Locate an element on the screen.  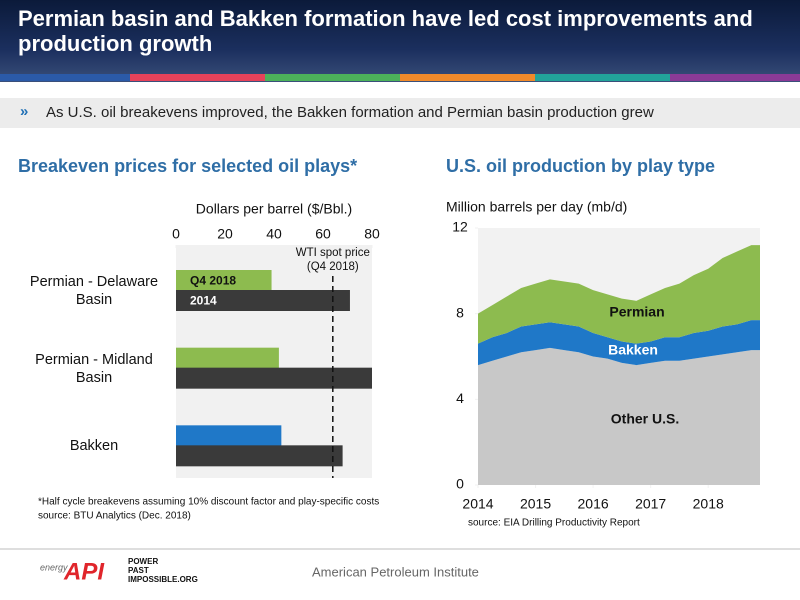
category-label: Bakken is located at coordinates (94, 446).